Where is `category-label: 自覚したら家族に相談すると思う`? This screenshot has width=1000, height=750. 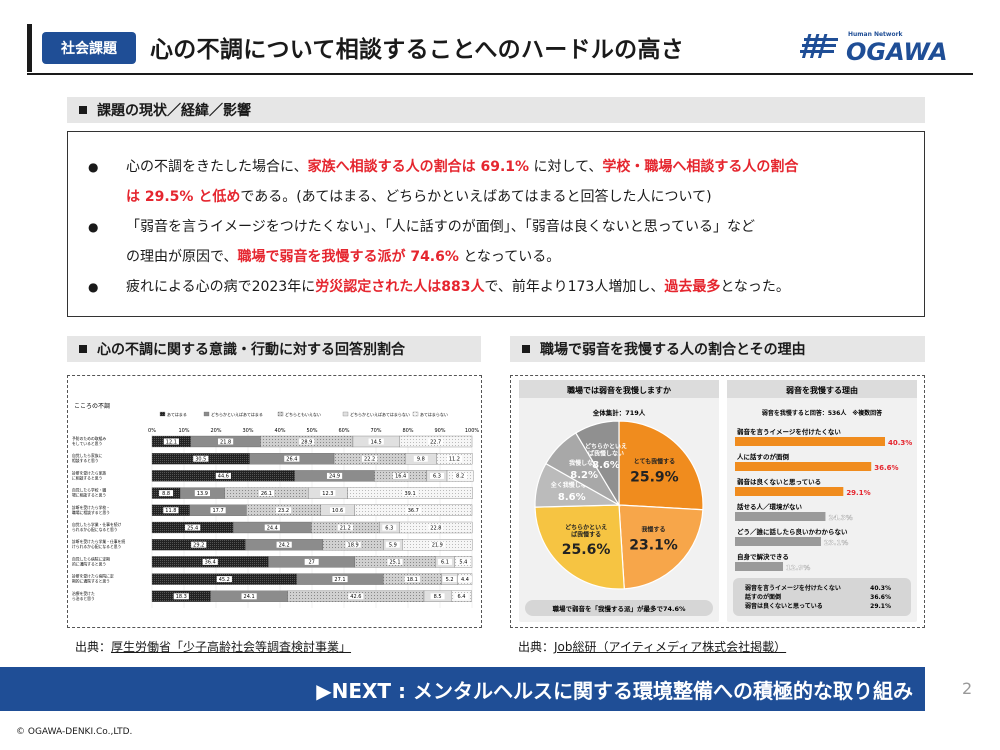 category-label: 自覚したら家族に相談すると思う is located at coordinates (87, 458).